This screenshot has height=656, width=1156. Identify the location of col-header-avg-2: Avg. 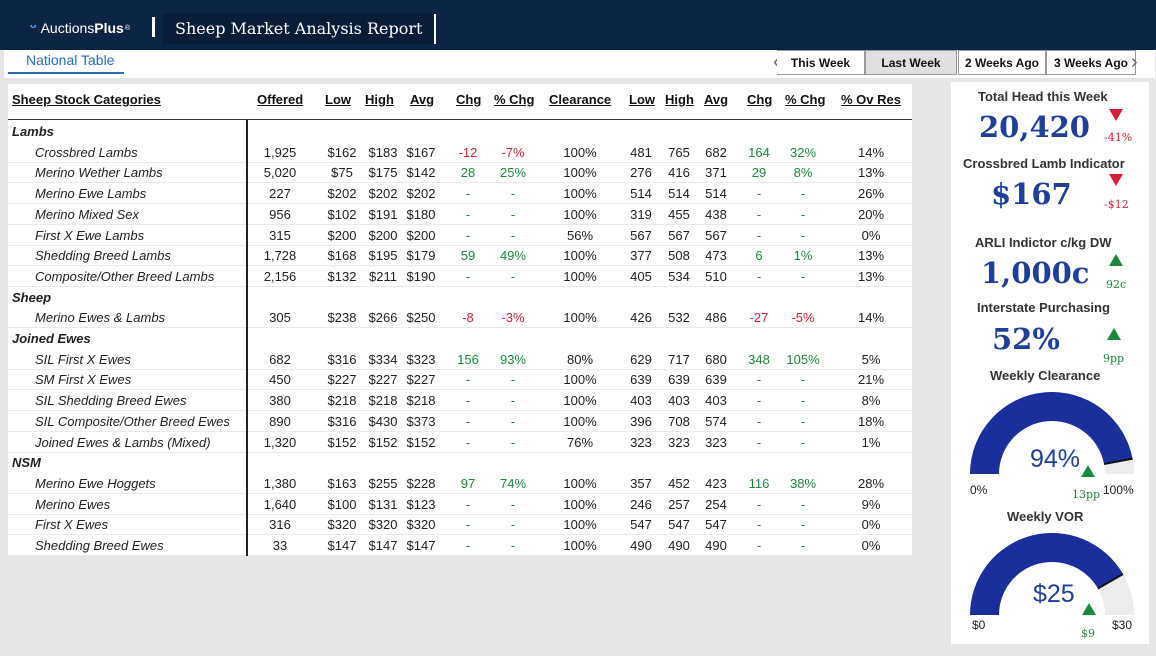
(716, 99).